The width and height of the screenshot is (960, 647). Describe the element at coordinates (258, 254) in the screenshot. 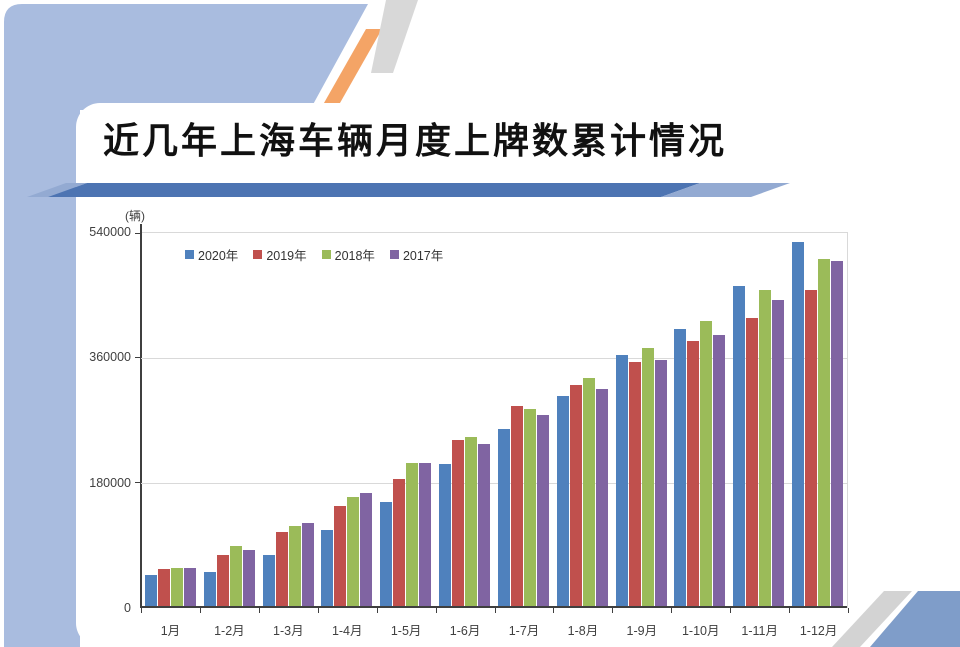

I see `legend-marker-2019年` at that location.